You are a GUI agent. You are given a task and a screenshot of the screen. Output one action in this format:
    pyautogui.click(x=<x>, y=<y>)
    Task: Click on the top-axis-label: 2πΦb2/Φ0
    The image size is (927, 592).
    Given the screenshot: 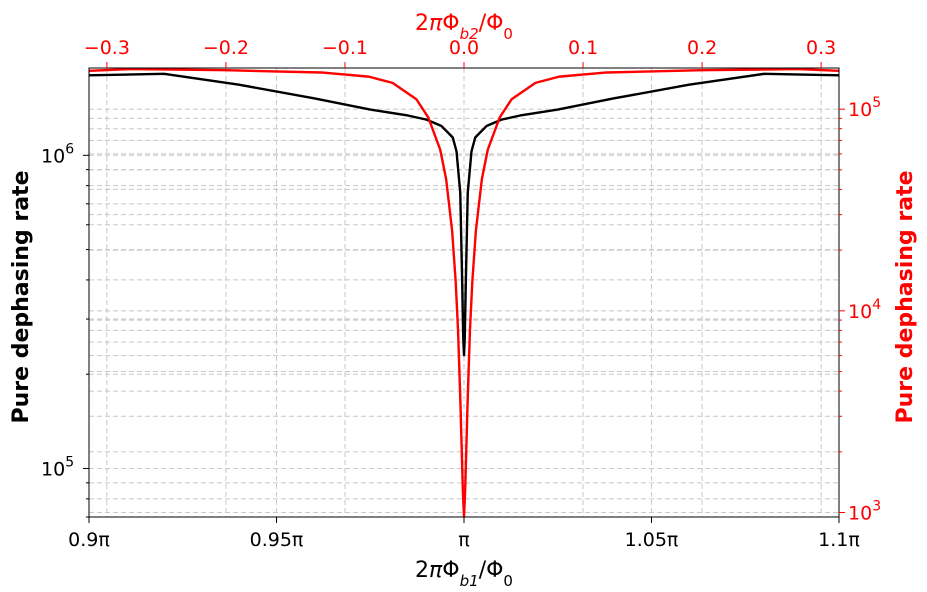 What is the action you would take?
    pyautogui.click(x=464, y=27)
    